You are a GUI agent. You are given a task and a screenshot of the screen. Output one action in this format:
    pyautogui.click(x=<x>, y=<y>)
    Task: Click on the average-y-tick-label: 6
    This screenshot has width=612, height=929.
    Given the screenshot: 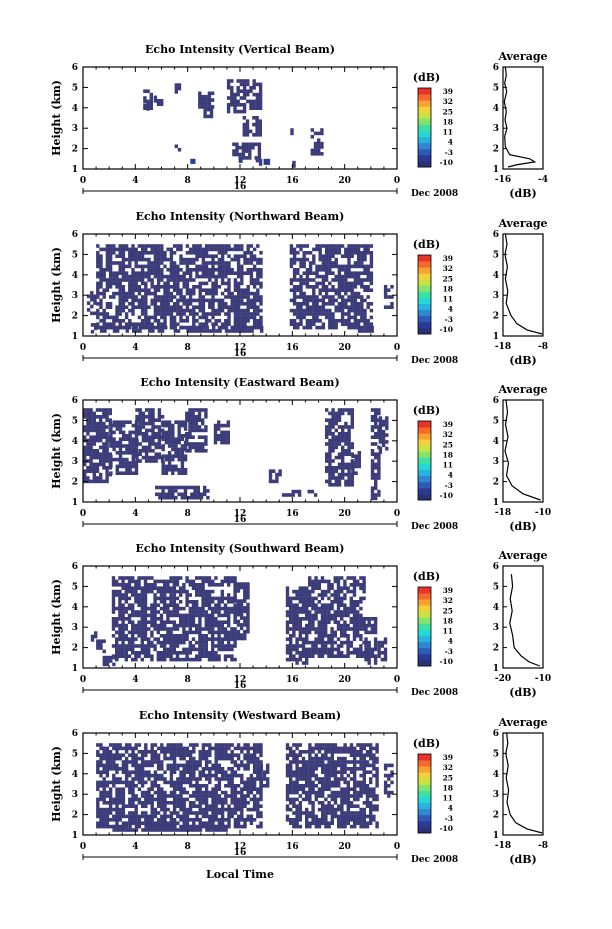 What is the action you would take?
    pyautogui.click(x=496, y=235)
    